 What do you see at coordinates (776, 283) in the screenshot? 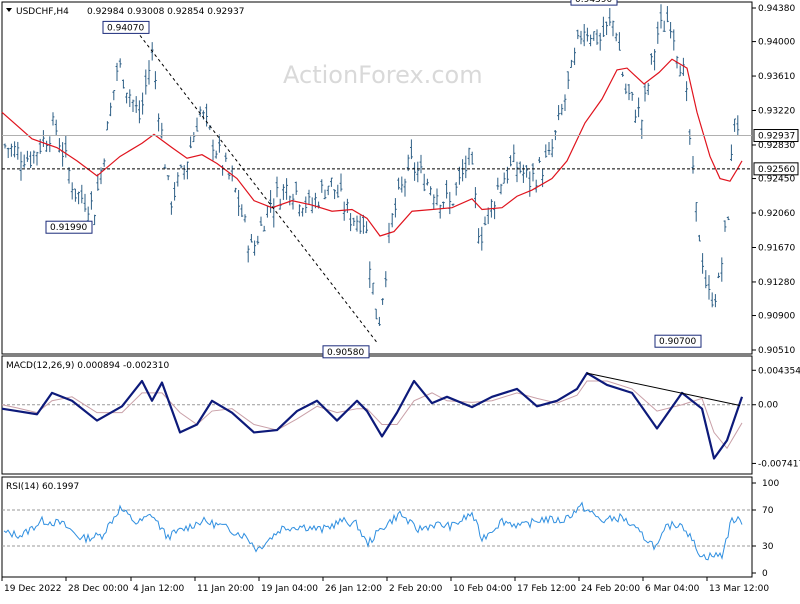
I see `price-tick-label: 0.91280` at bounding box center [776, 283].